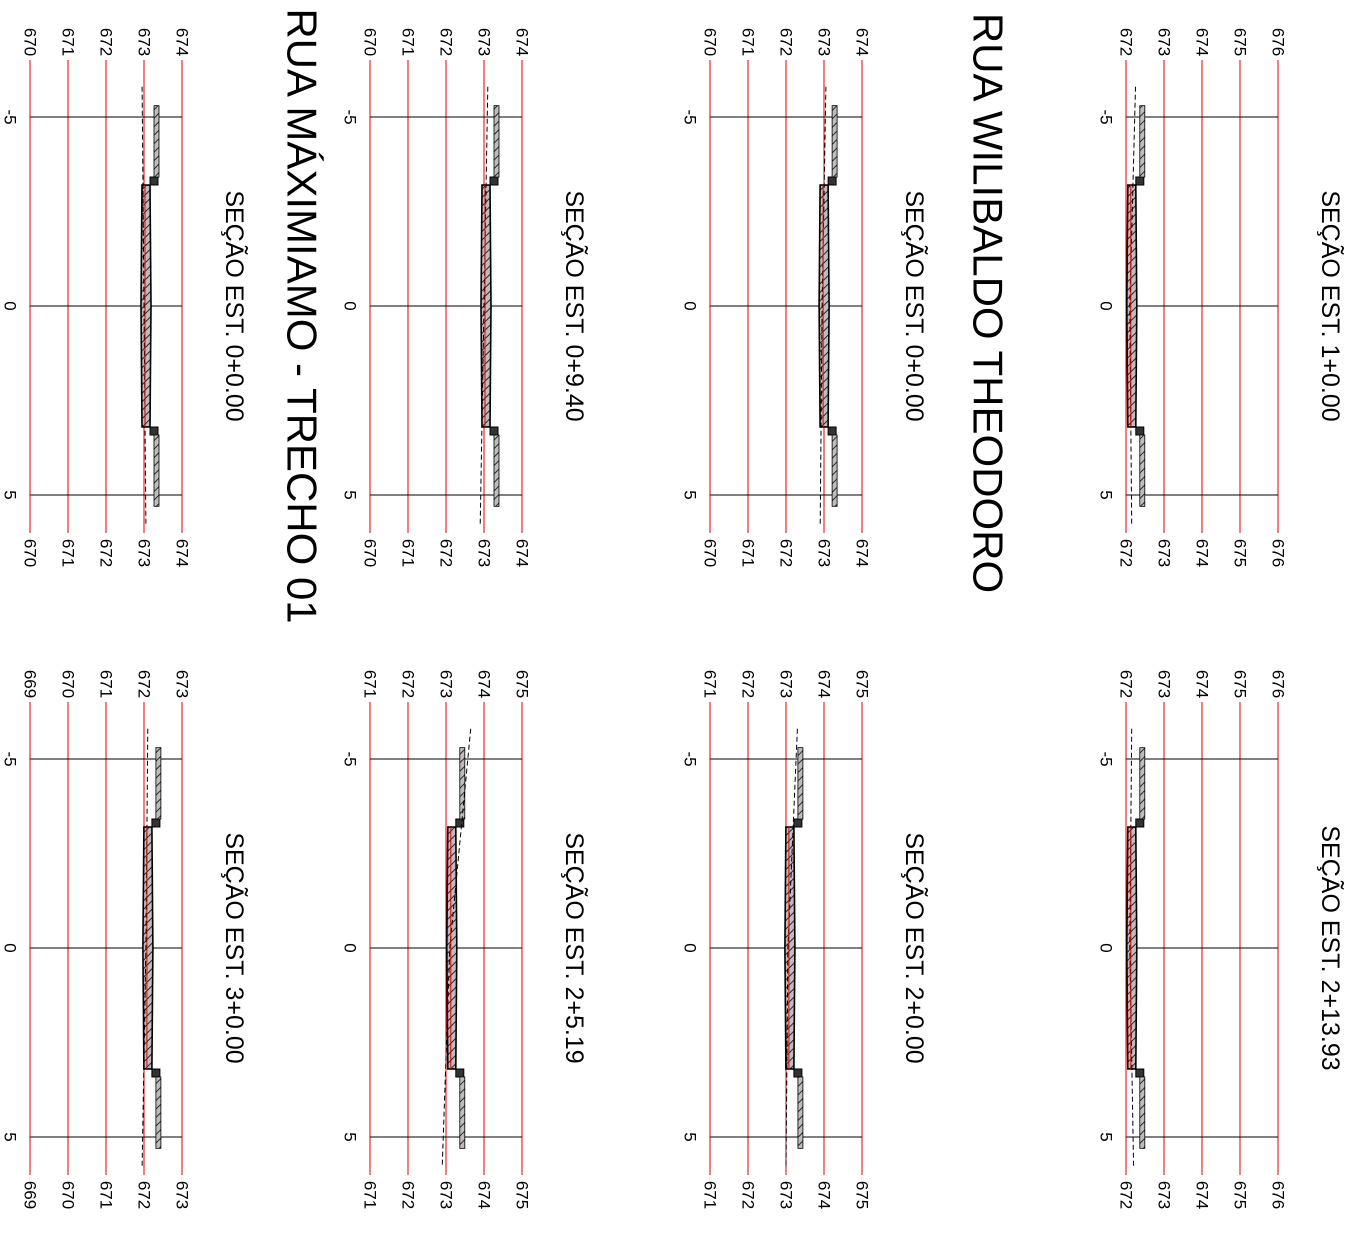 This screenshot has height=1238, width=1365. Describe the element at coordinates (1330, 947) in the screenshot. I see `section-title: SEÇÃO EST. 2+13.93` at that location.